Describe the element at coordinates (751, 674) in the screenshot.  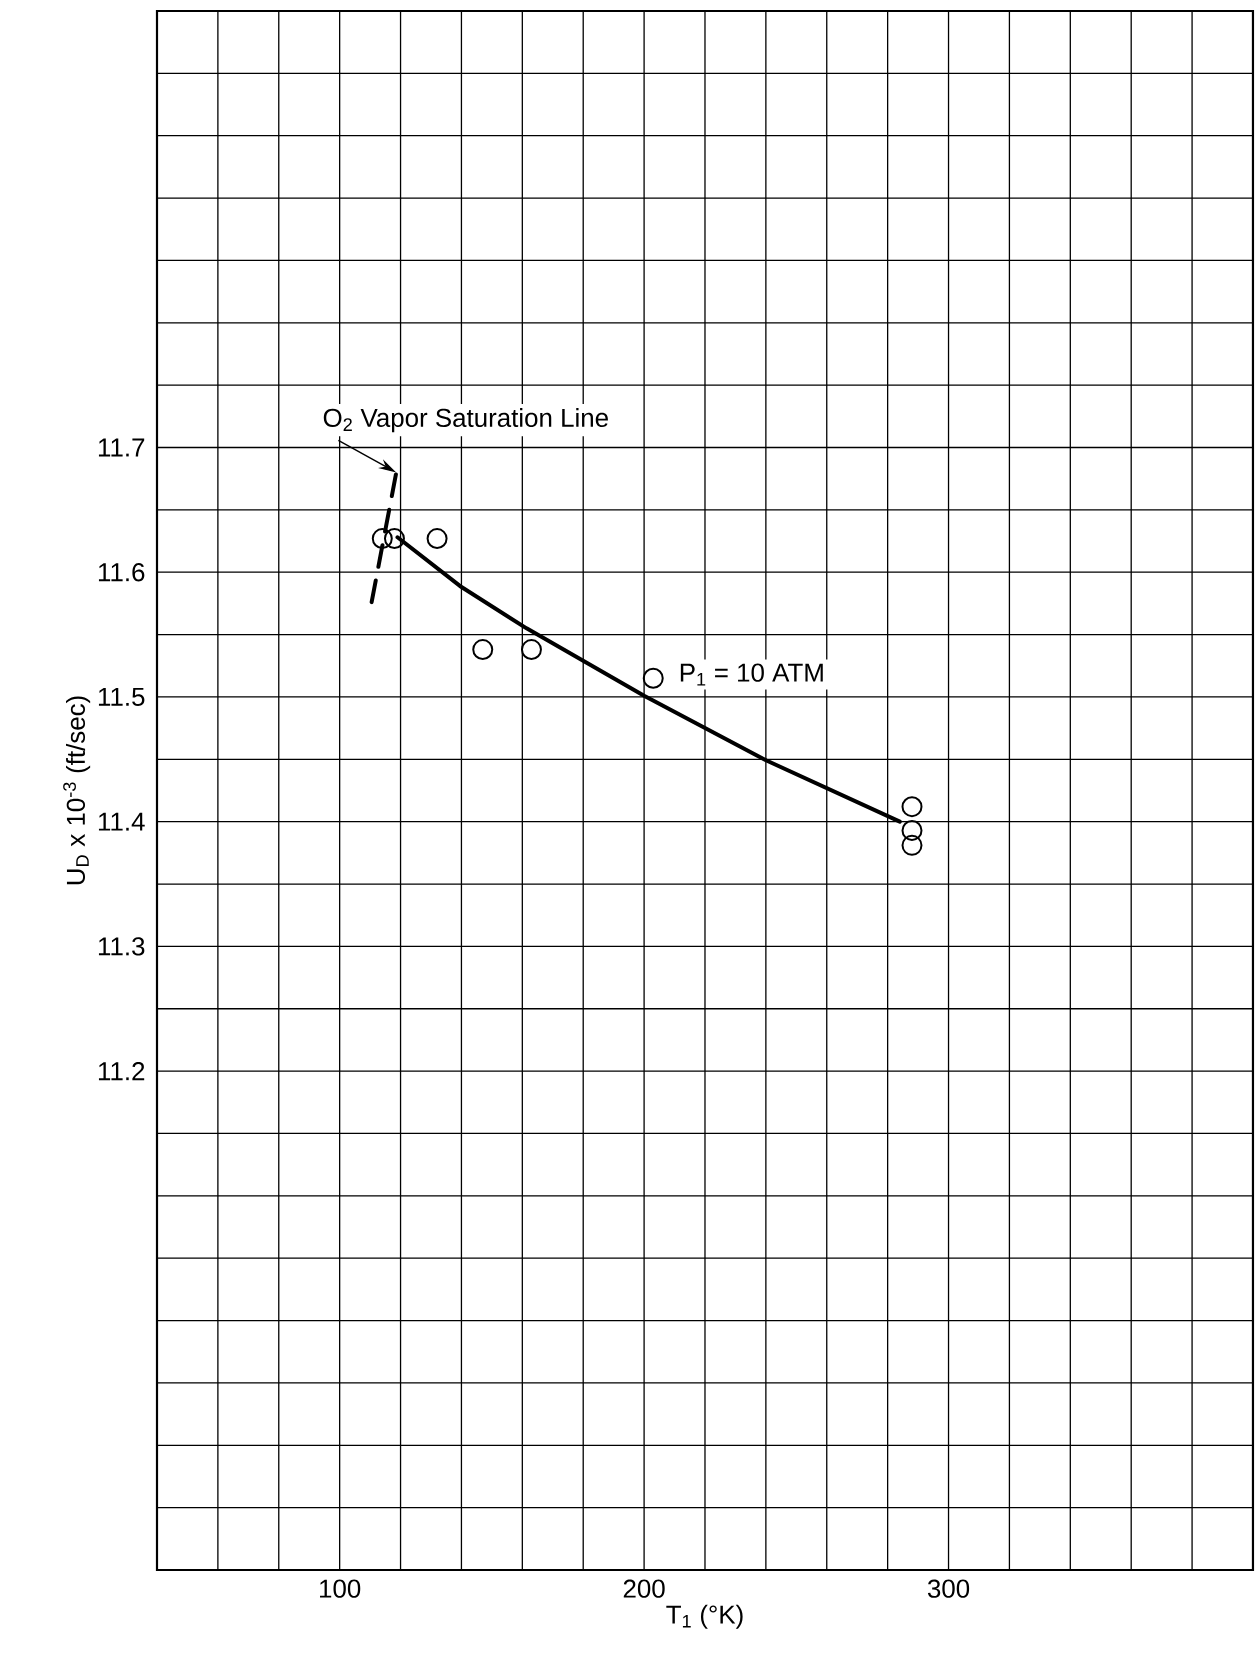
I see `annotation: P$_{1}$ = 10 ATM` at that location.